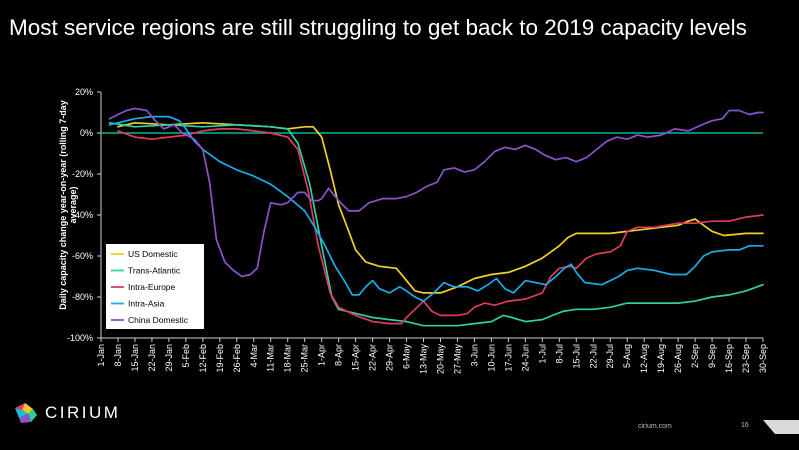  Describe the element at coordinates (305, 358) in the screenshot. I see `x-tick-label: 25-Mar` at that location.